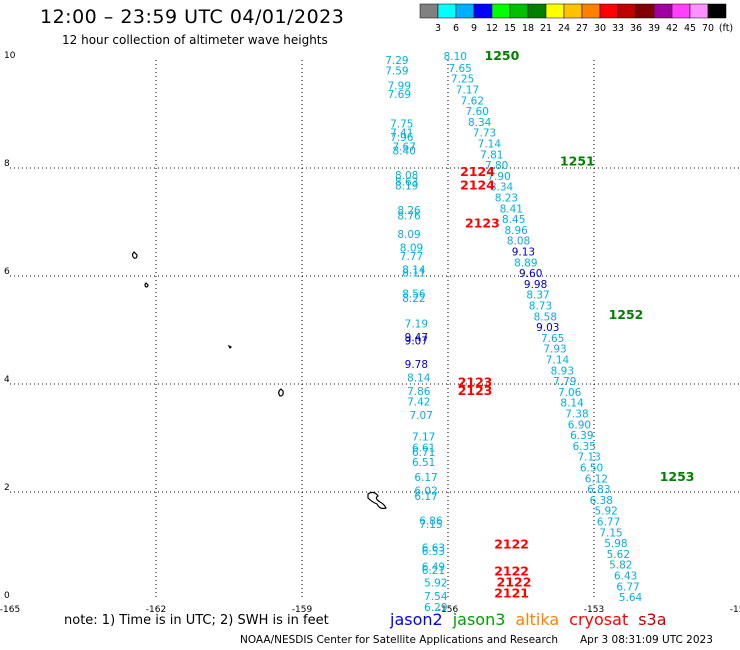  Describe the element at coordinates (570, 393) in the screenshot. I see `swh-value-east-track: 7.06` at that location.